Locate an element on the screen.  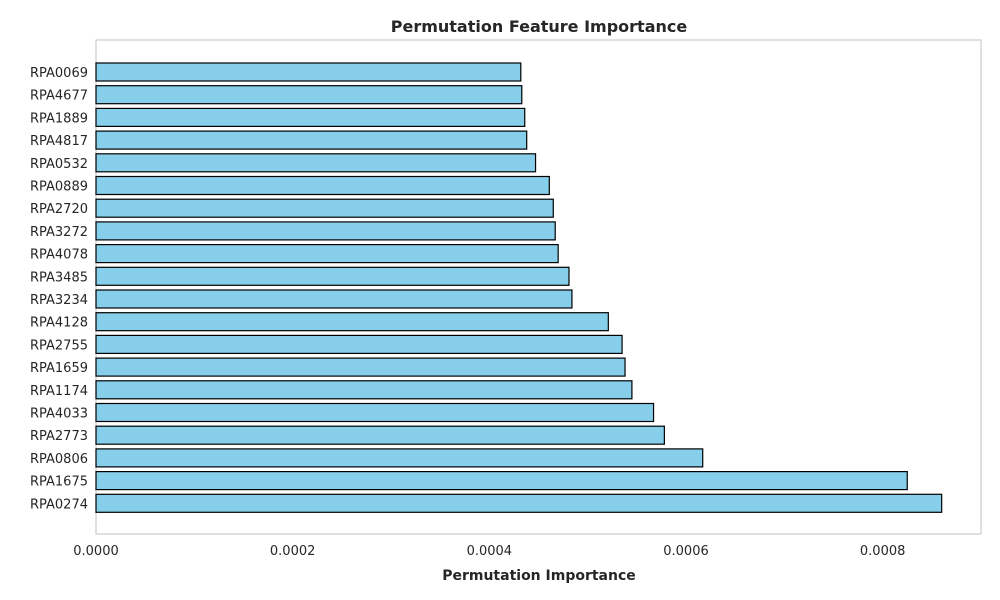
x-tick-label: 0.0000 is located at coordinates (96, 551).